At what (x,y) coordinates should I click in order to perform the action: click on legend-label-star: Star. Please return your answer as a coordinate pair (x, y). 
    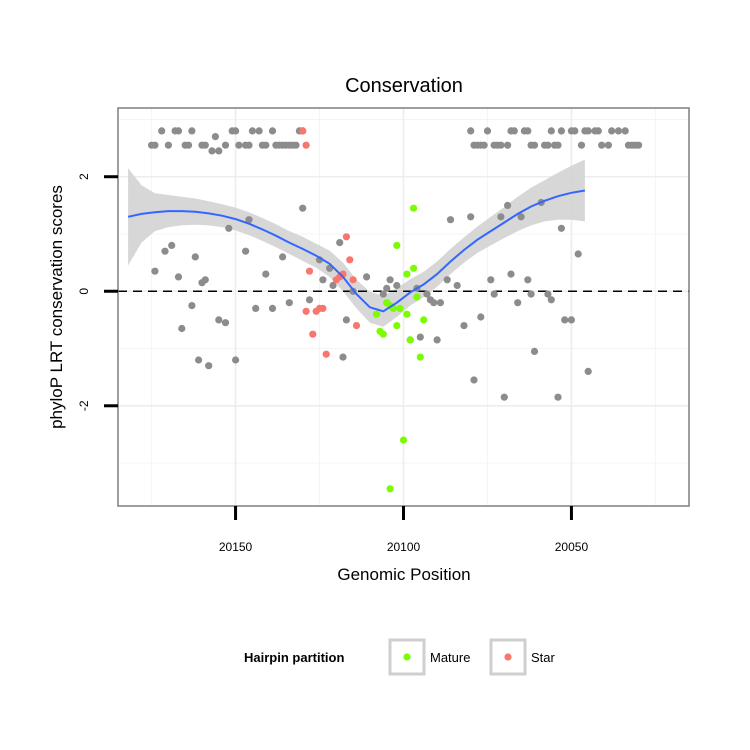
    Looking at the image, I should click on (543, 657).